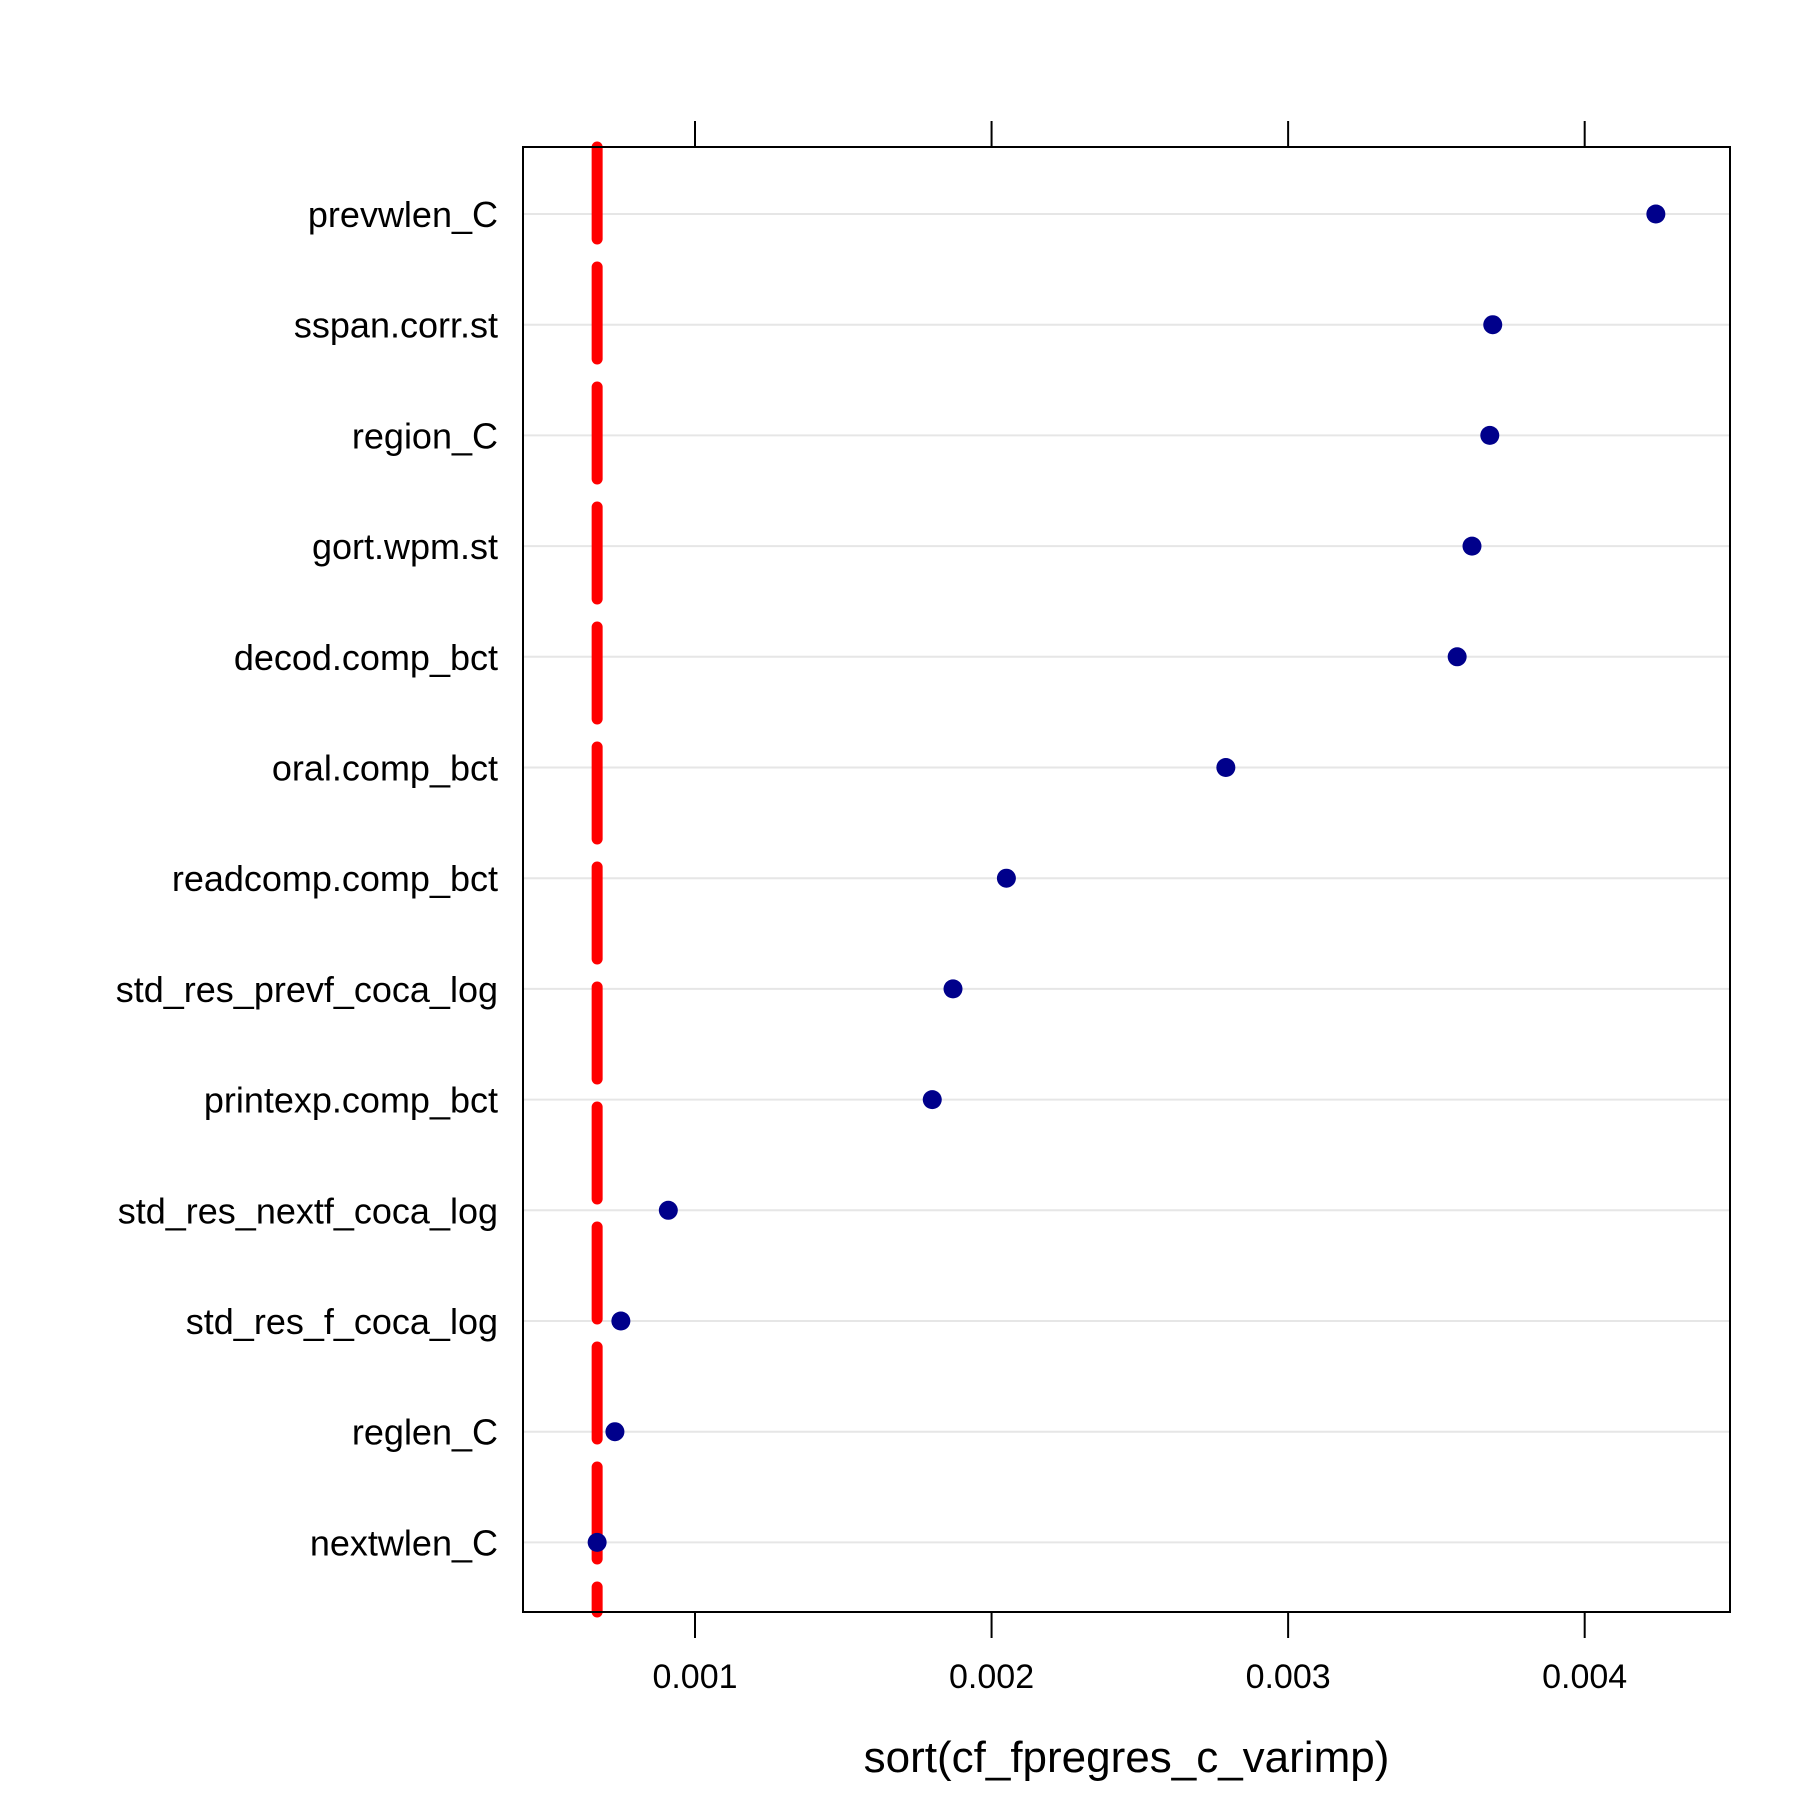 The height and width of the screenshot is (1800, 1800). What do you see at coordinates (404, 1542) in the screenshot?
I see `y-tick-label: nextwlen_C` at bounding box center [404, 1542].